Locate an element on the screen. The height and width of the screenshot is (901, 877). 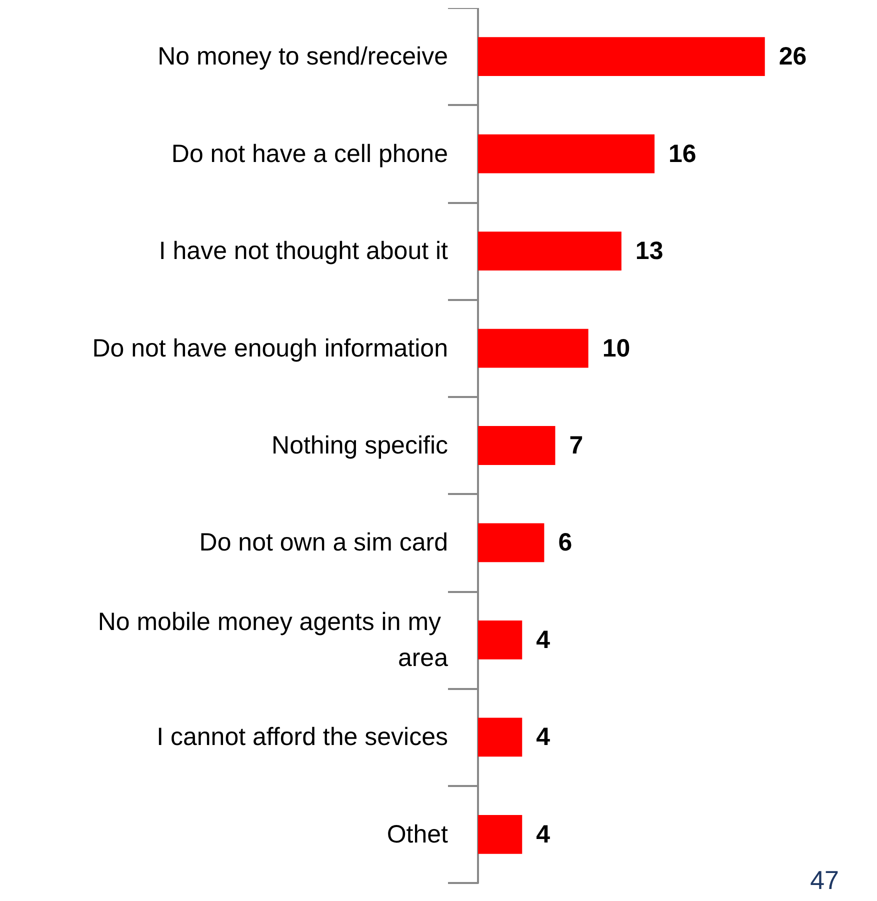
data-label: 16 is located at coordinates (682, 154).